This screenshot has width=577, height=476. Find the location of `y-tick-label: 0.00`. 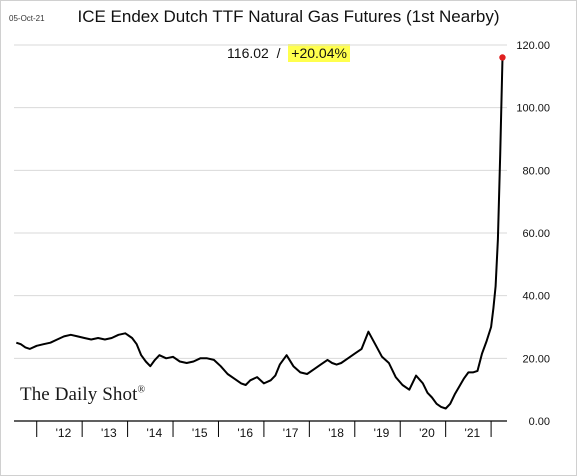

y-tick-label: 0.00 is located at coordinates (539, 422).